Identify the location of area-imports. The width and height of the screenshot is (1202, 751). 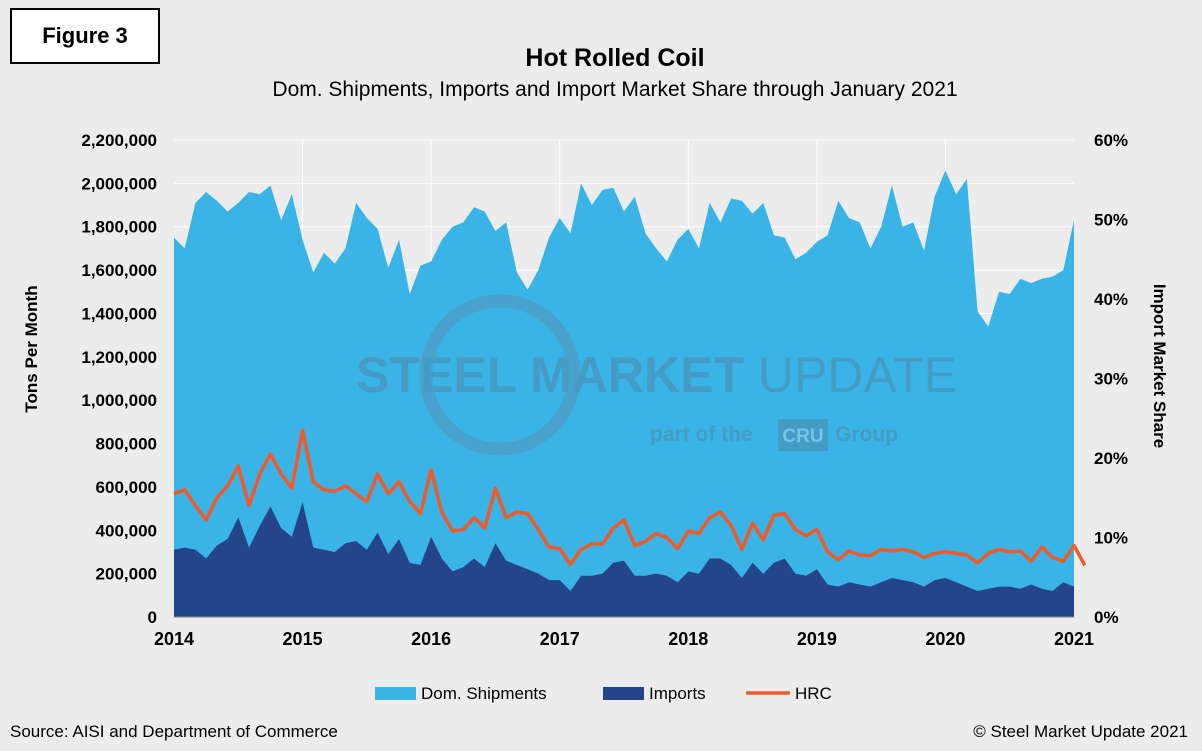
(624, 559).